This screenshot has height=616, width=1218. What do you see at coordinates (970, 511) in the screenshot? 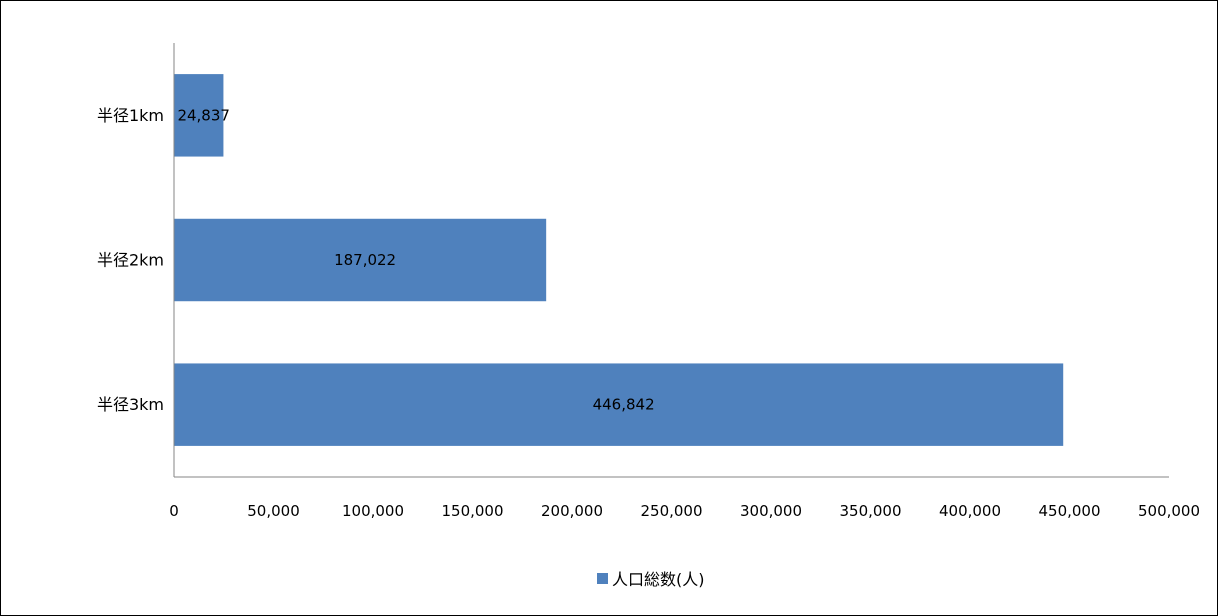
I see `x-tick-label: 400,000` at bounding box center [970, 511].